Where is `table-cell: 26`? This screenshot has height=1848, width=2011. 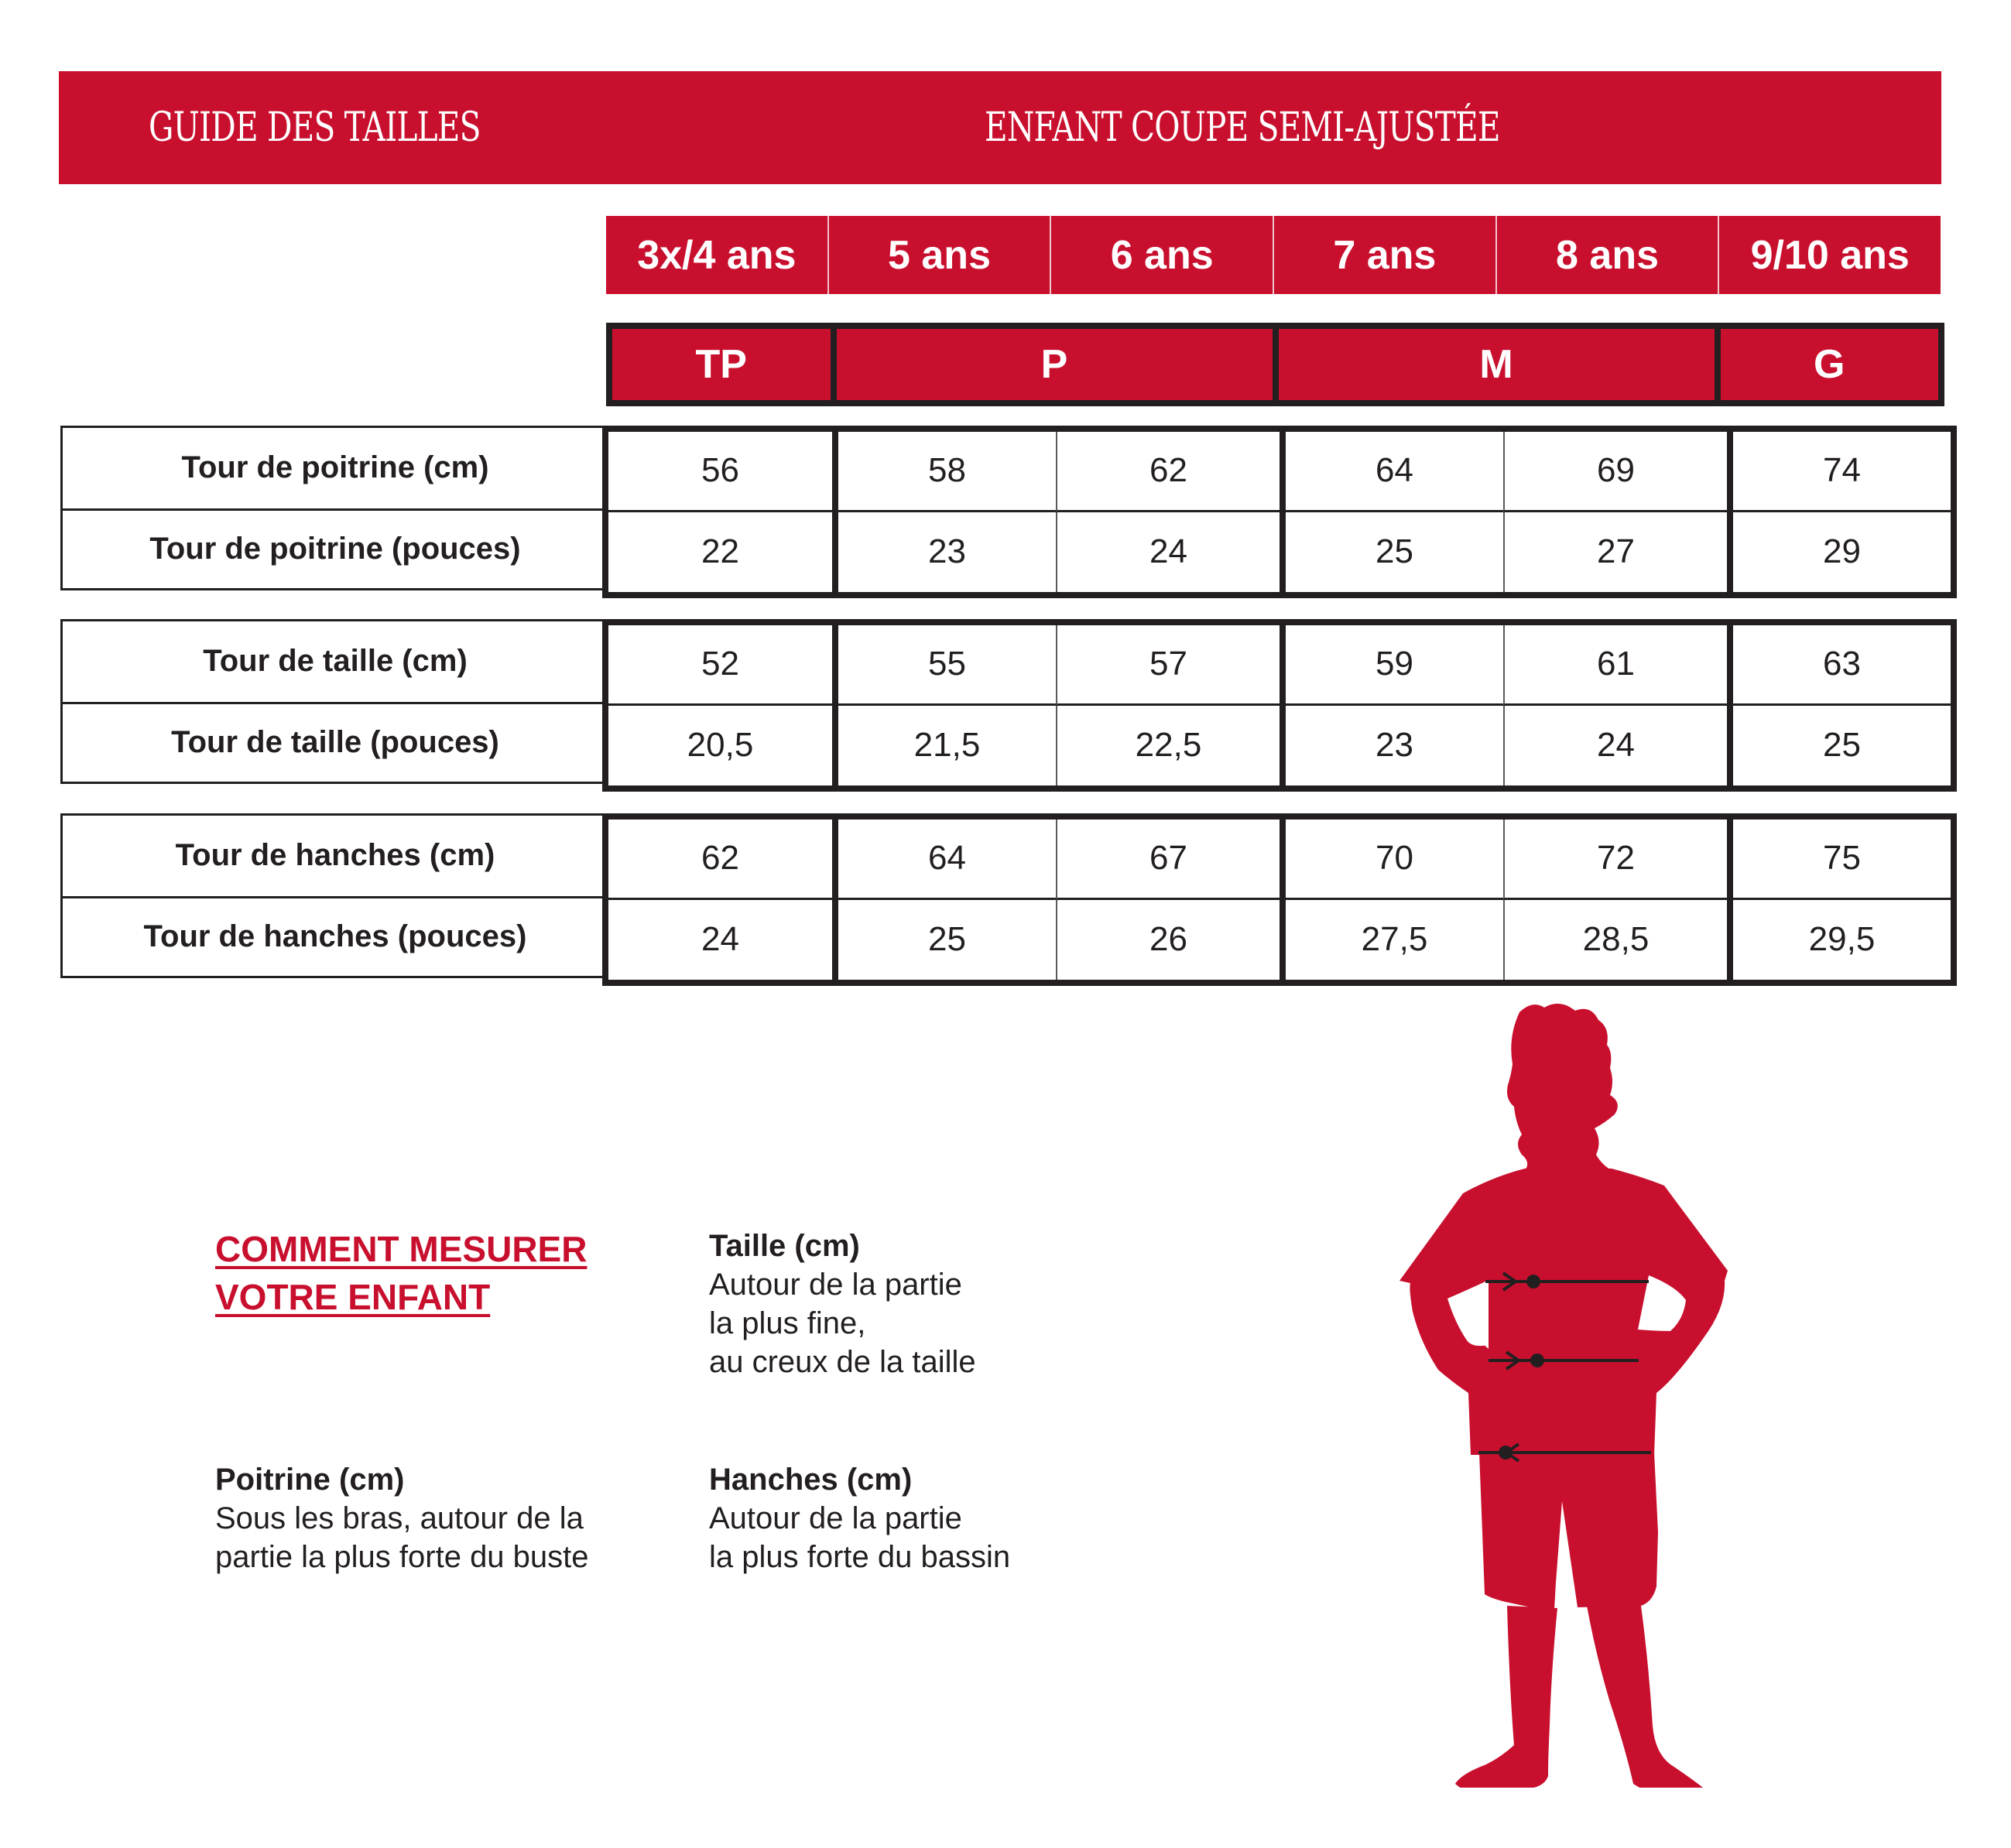 table-cell: 26 is located at coordinates (1168, 939).